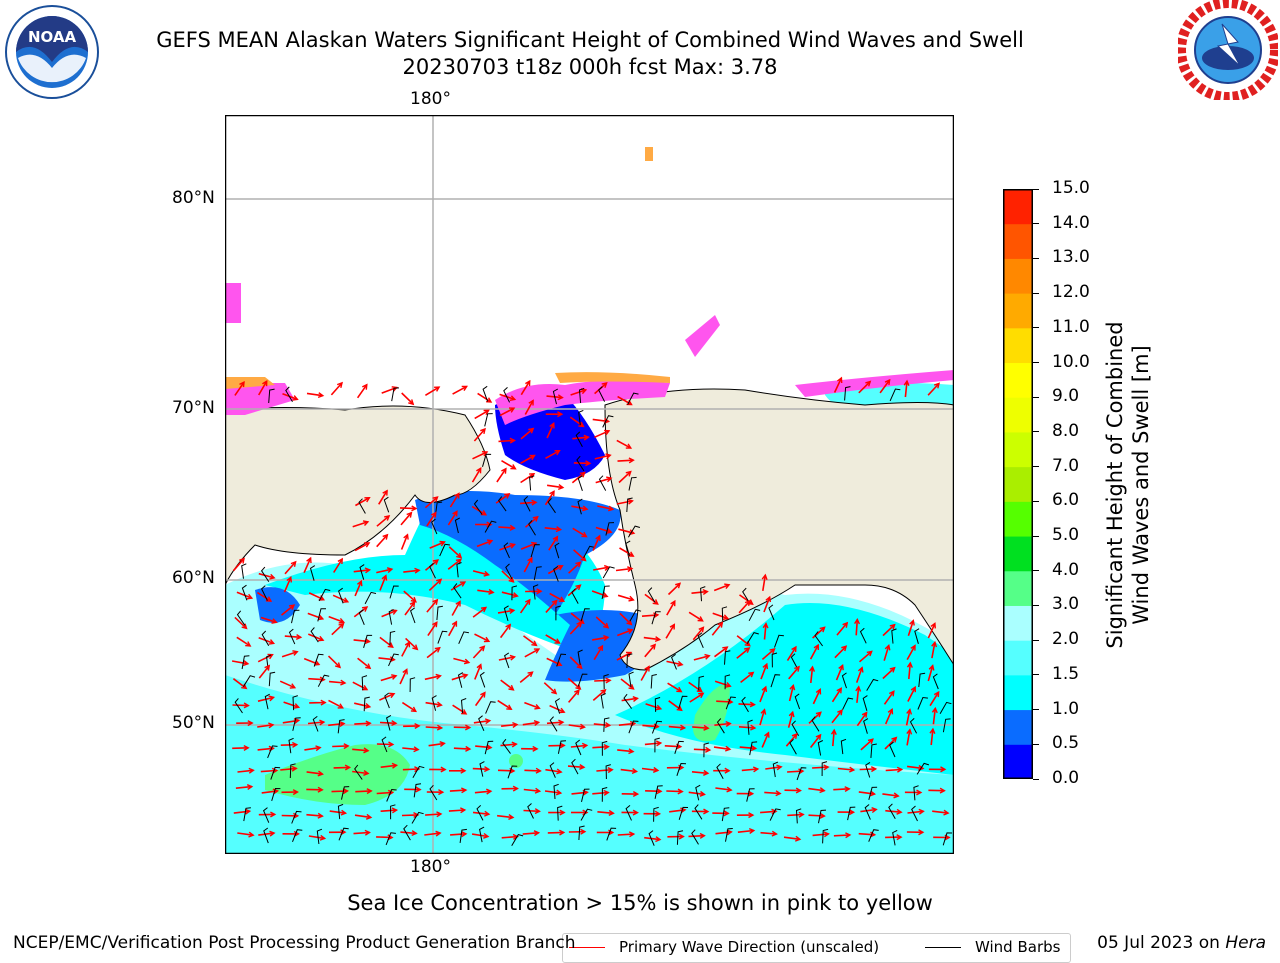 The width and height of the screenshot is (1280, 963). I want to click on colorbar-tick-label: 1.0, so click(1065, 709).